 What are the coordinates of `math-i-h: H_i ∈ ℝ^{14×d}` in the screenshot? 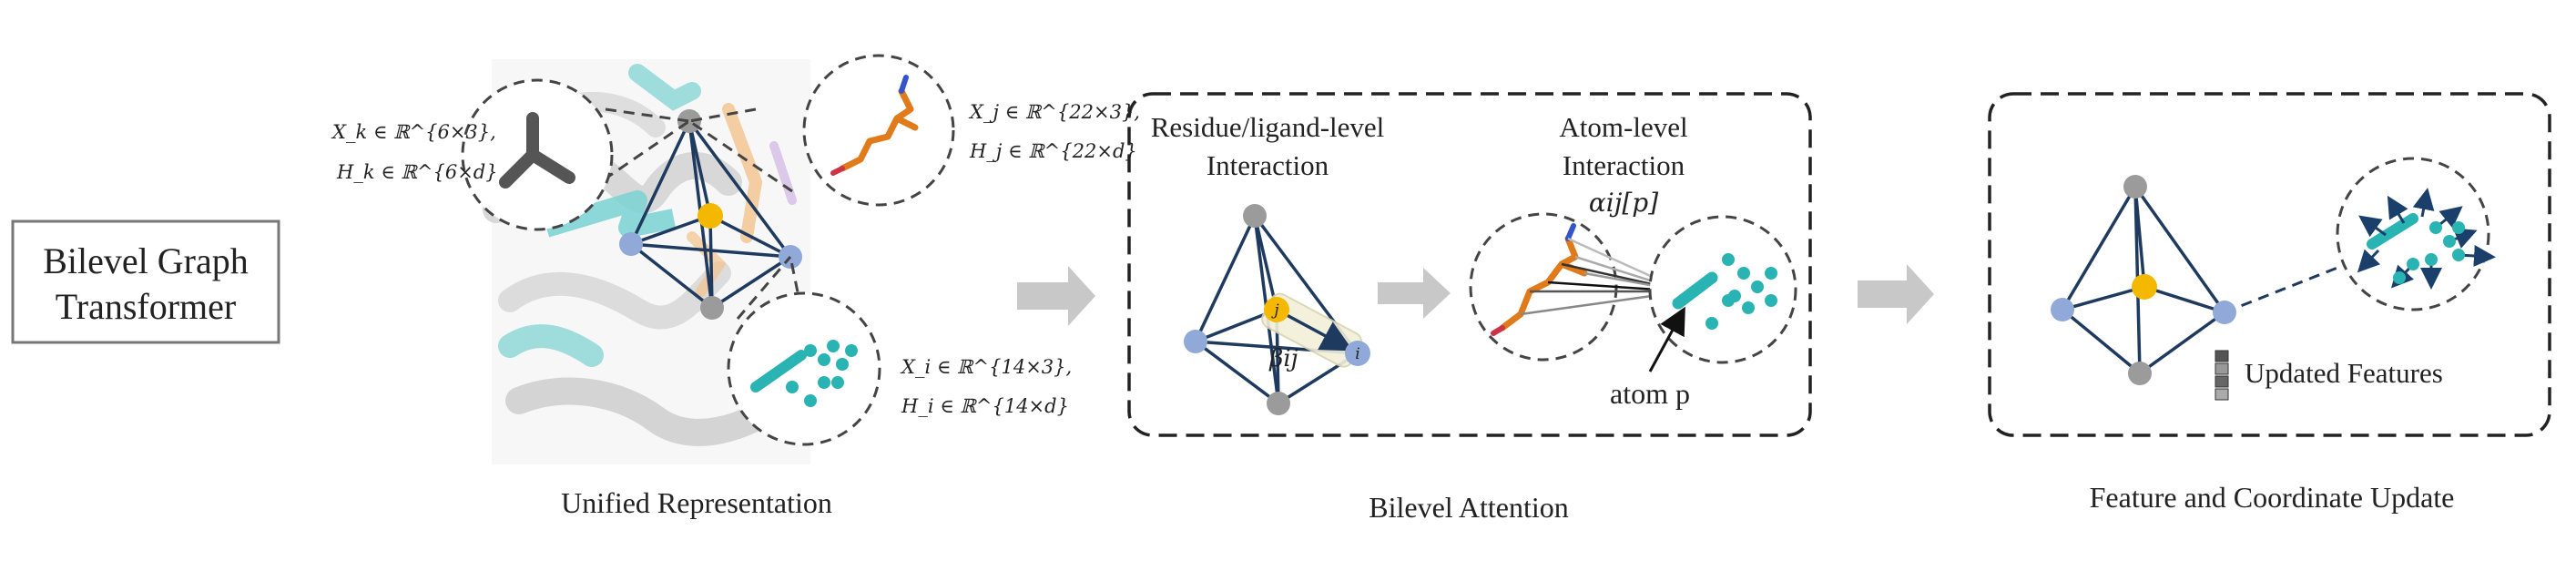 It's located at (985, 406).